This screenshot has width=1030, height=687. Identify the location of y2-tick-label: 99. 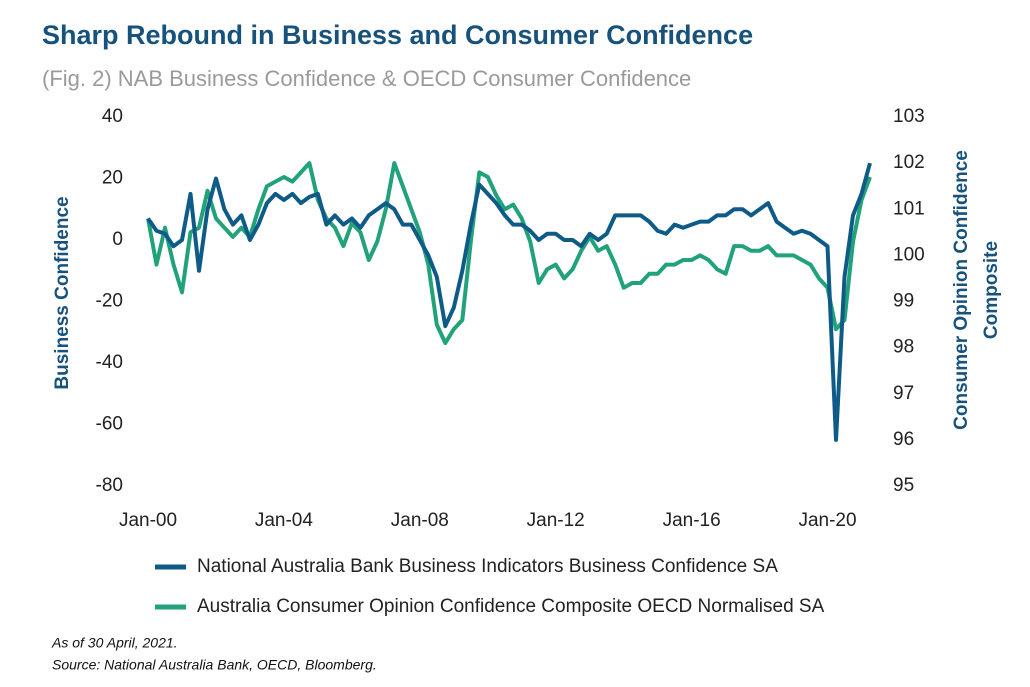
(903, 301).